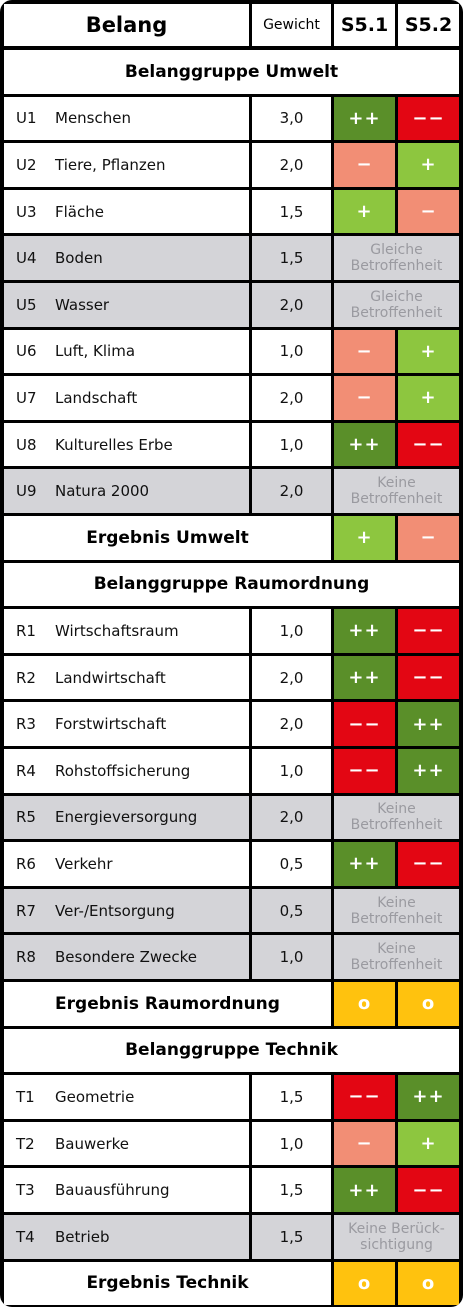 This screenshot has width=463, height=1307. Describe the element at coordinates (26, 491) in the screenshot. I see `criterion-id: U9` at that location.